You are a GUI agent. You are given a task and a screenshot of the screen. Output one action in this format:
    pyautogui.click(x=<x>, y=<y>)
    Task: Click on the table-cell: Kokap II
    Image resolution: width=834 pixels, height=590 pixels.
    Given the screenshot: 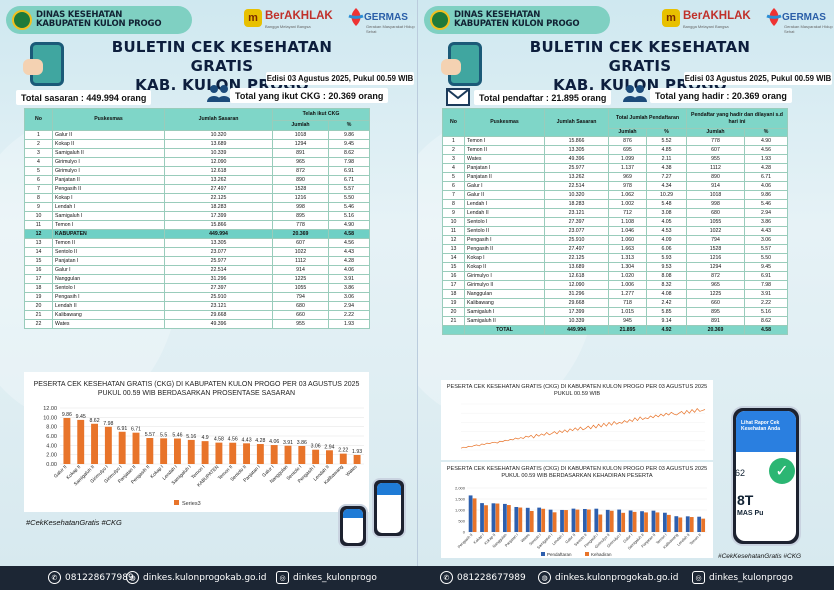 What is the action you would take?
    pyautogui.click(x=504, y=267)
    